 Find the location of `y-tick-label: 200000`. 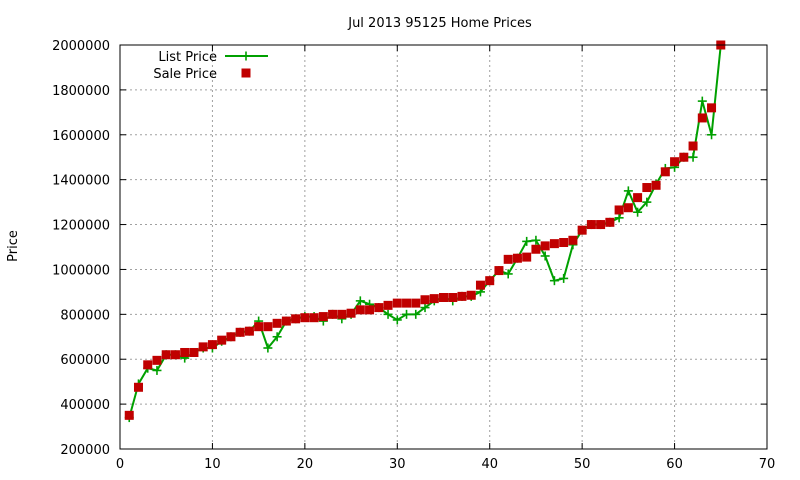

y-tick-label: 200000 is located at coordinates (85, 450).